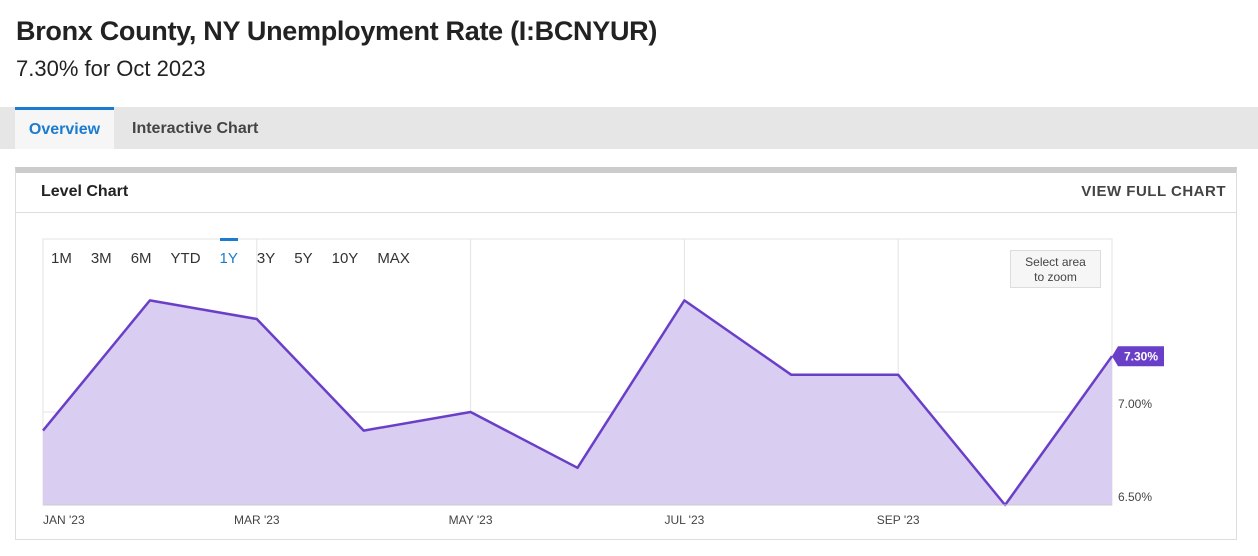  What do you see at coordinates (345, 258) in the screenshot?
I see `range-button: 10Y` at bounding box center [345, 258].